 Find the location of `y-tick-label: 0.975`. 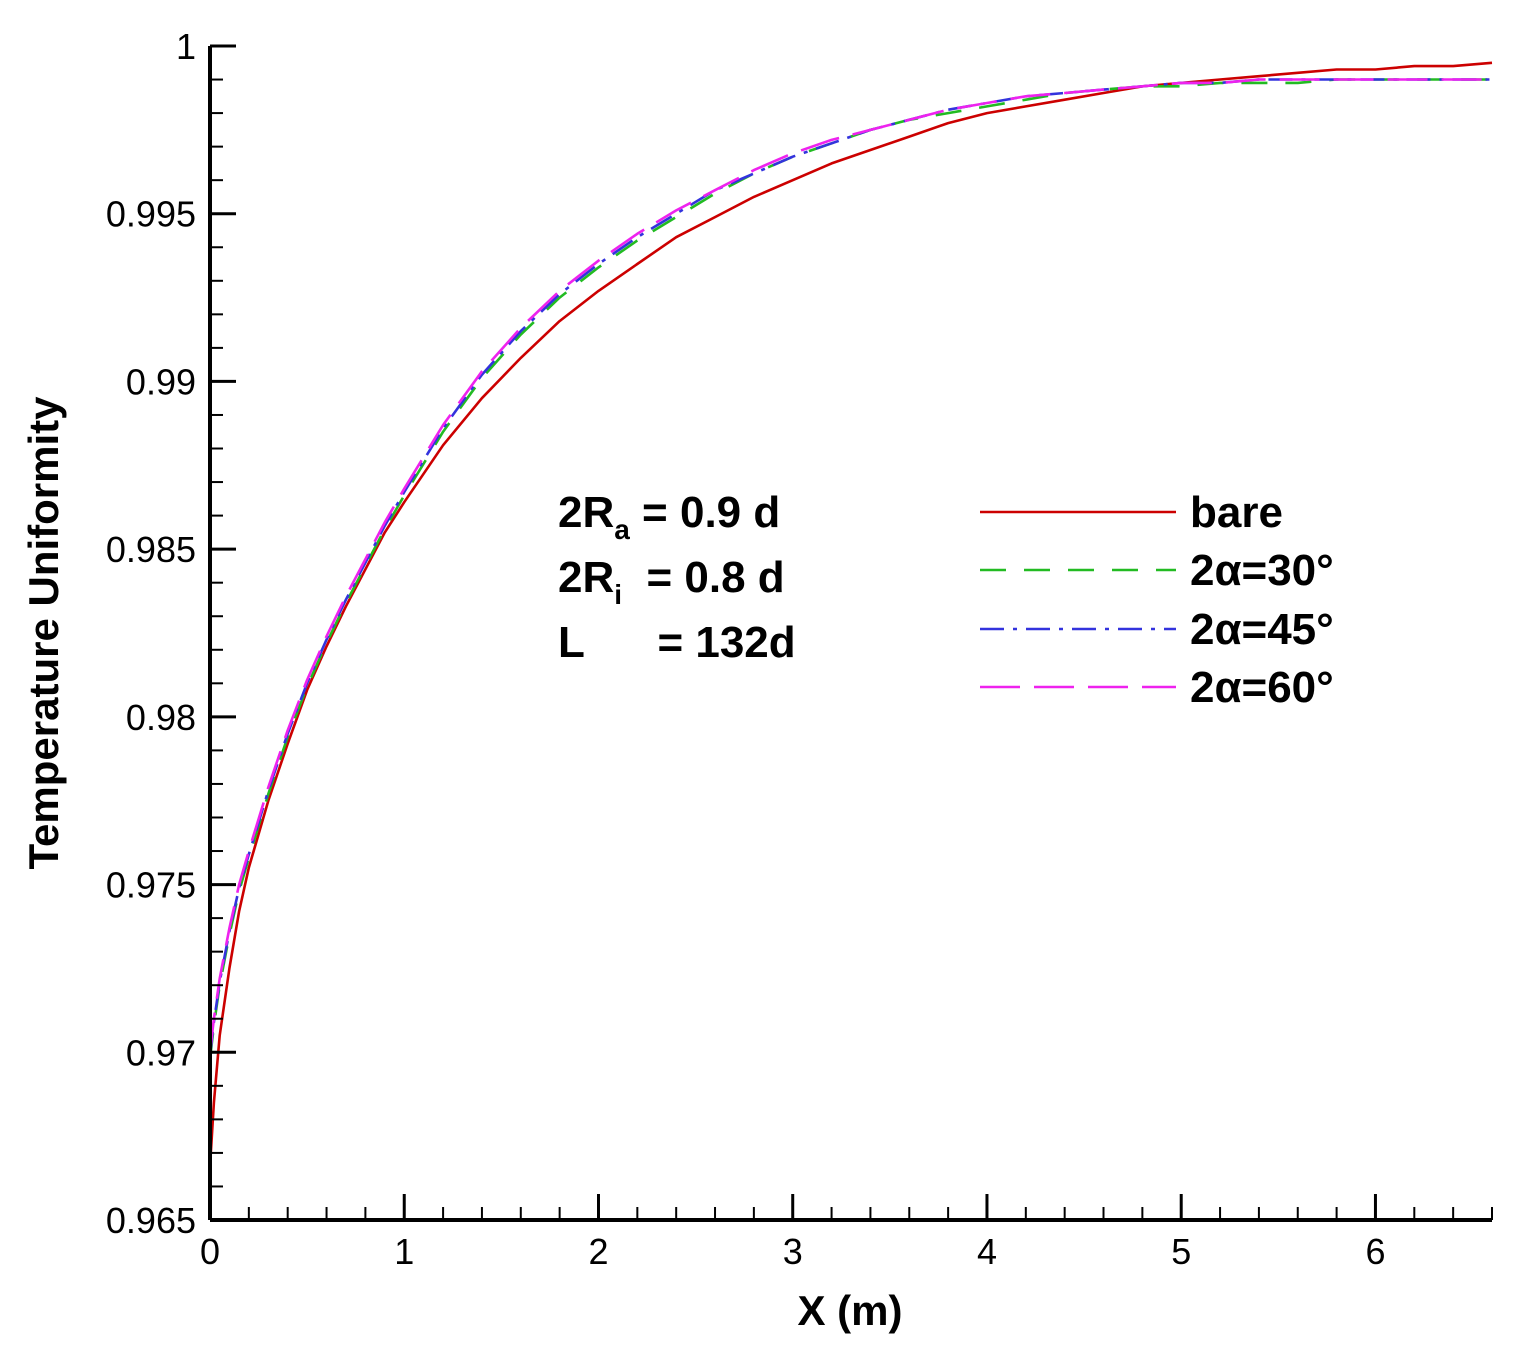

y-tick-label: 0.975 is located at coordinates (151, 885).